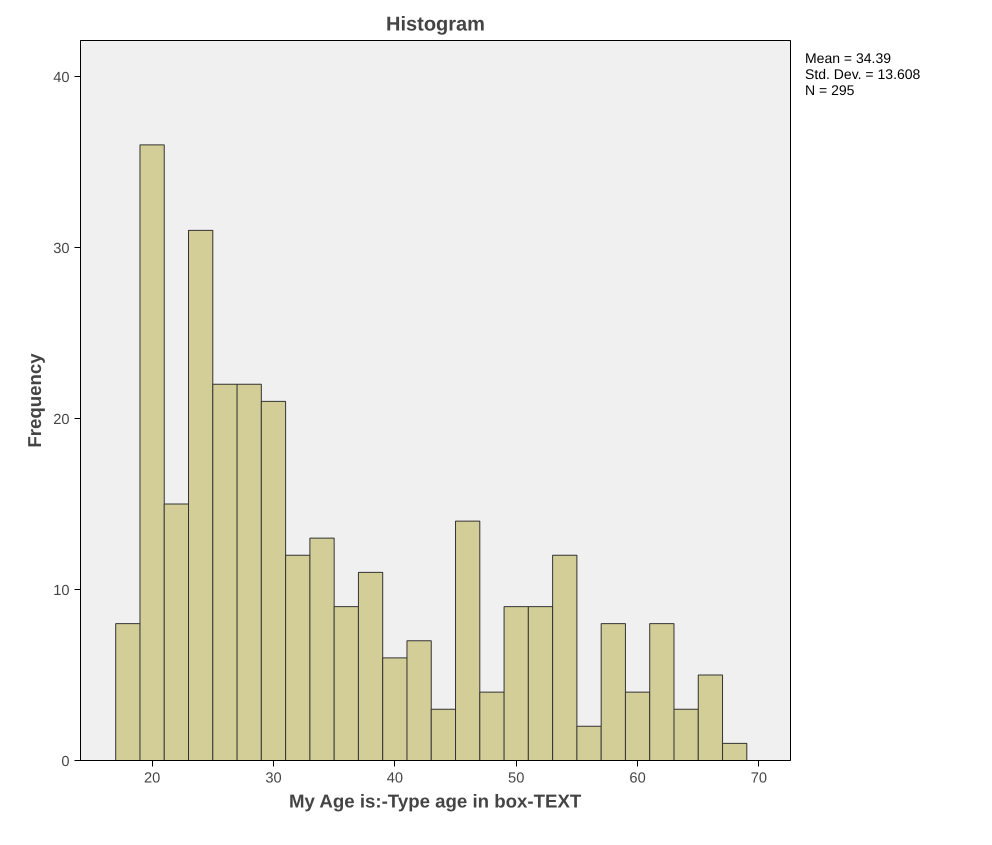 This screenshot has width=992, height=845. What do you see at coordinates (862, 74) in the screenshot?
I see `annotation: Std. Dev. = 13.608` at bounding box center [862, 74].